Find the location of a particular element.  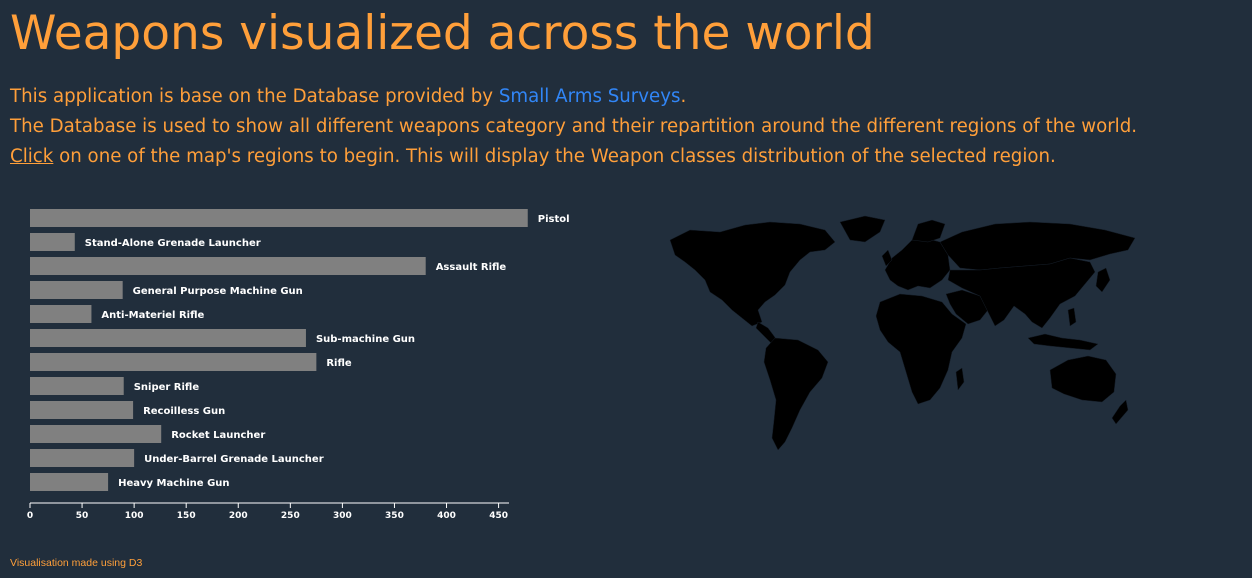

region-middle-east is located at coordinates (967, 307).